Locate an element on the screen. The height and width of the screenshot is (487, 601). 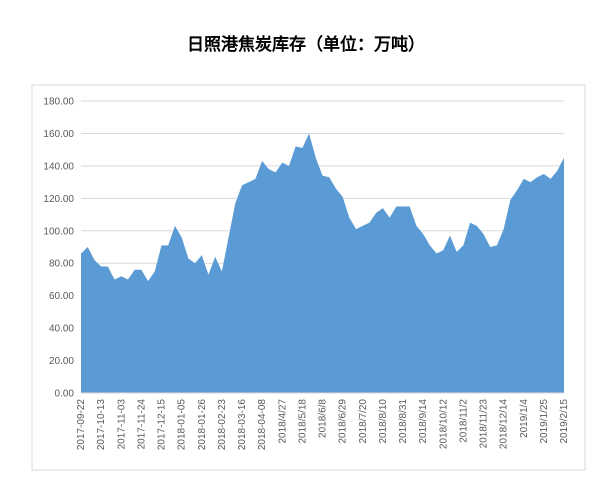
x-tick-label: 2019/1/4 is located at coordinates (524, 418).